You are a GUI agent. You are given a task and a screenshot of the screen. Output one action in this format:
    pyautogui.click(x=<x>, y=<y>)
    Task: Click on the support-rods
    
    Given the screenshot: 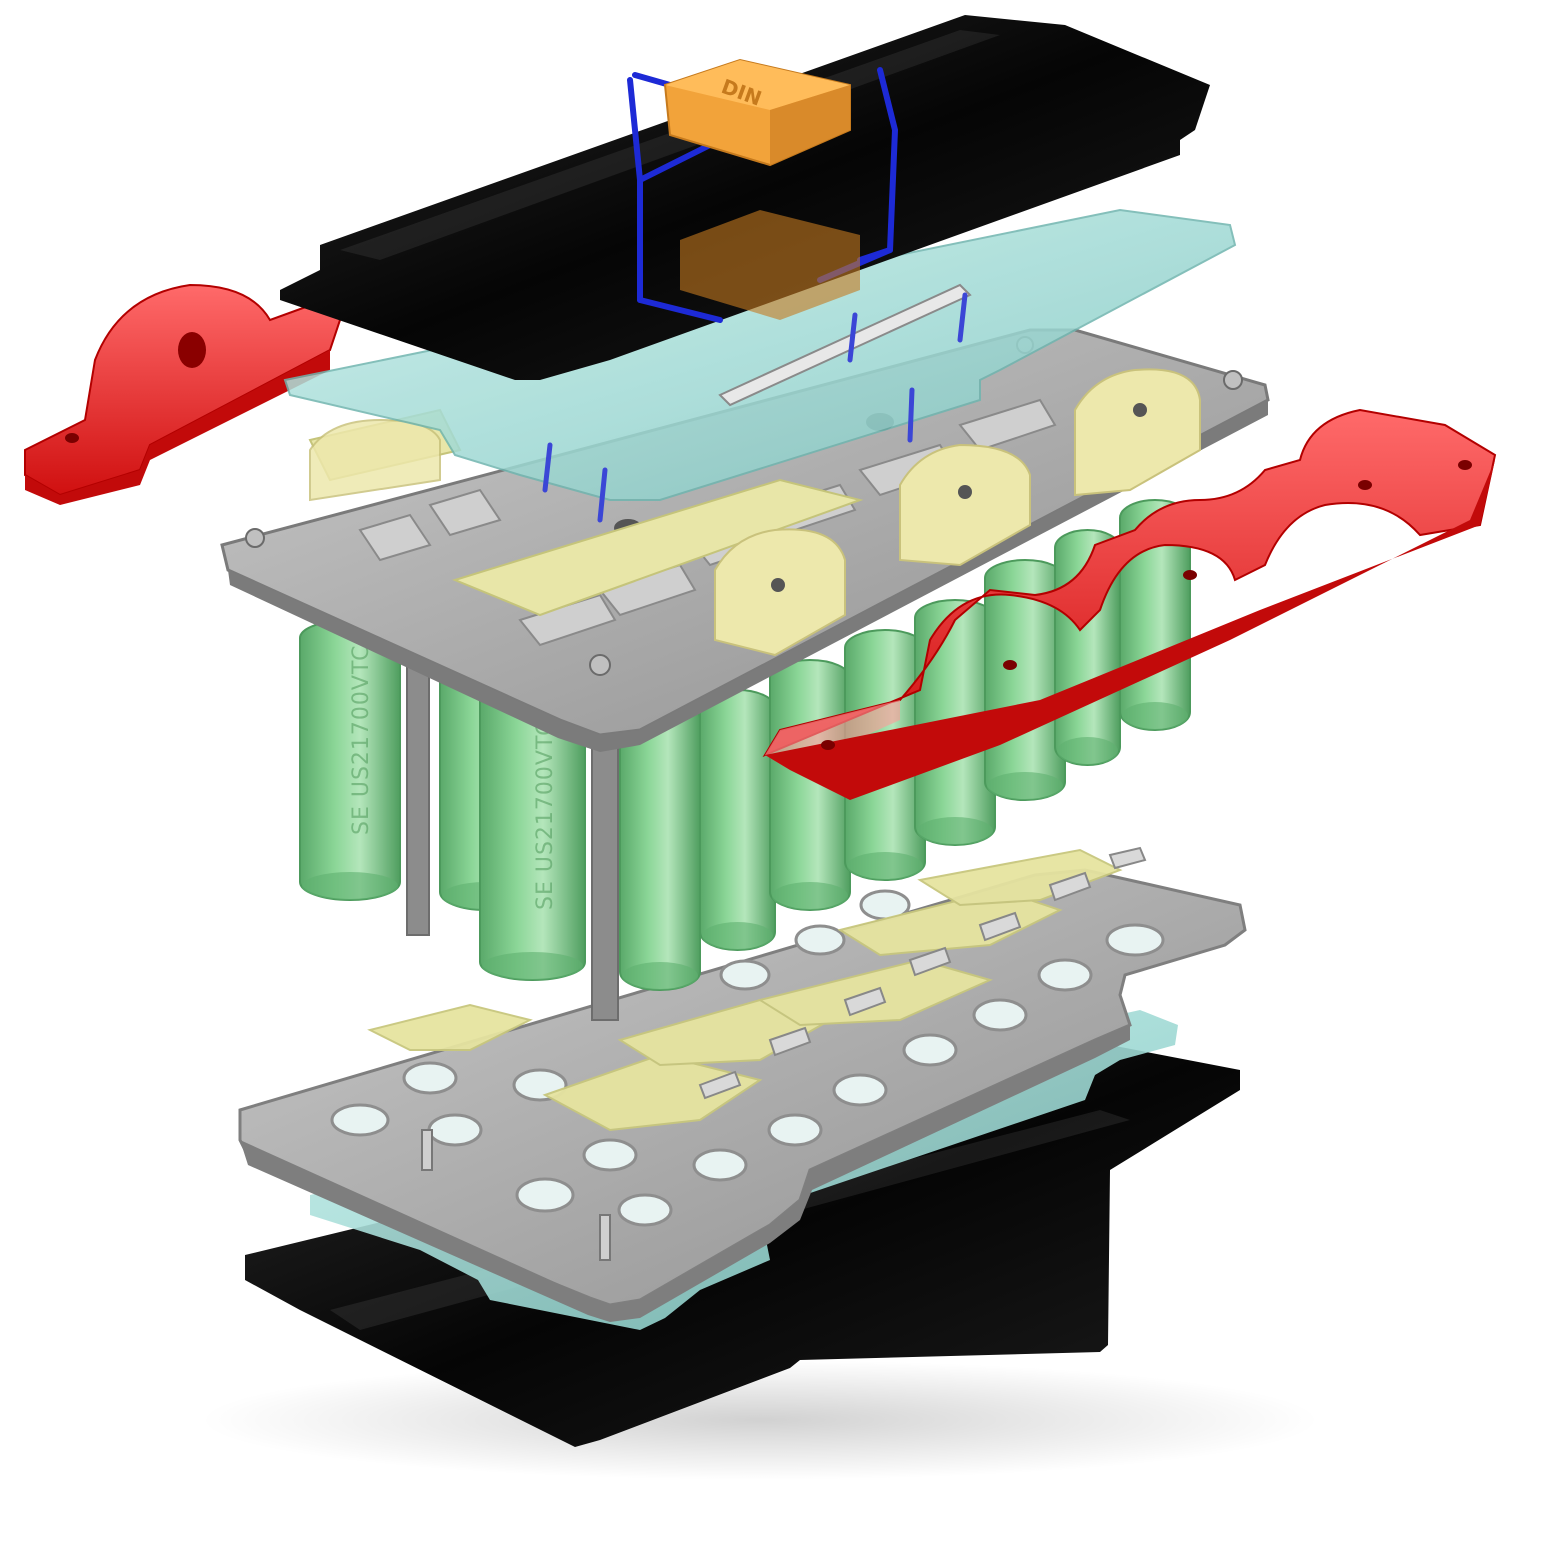 What is the action you would take?
    pyautogui.click(x=512, y=840)
    